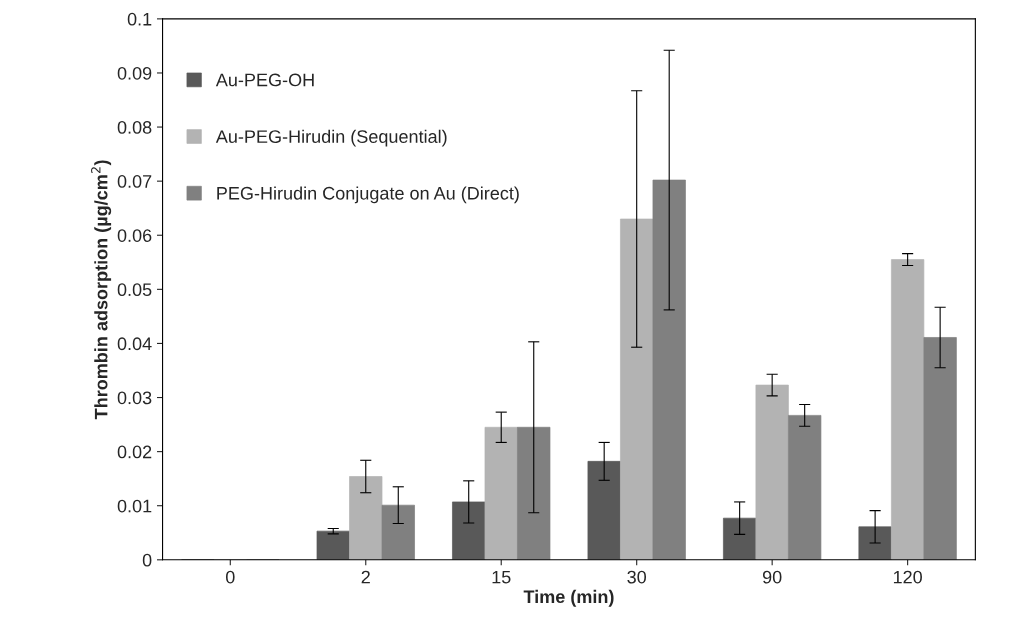 The width and height of the screenshot is (1016, 629). I want to click on x-tick-label: 0, so click(230, 577).